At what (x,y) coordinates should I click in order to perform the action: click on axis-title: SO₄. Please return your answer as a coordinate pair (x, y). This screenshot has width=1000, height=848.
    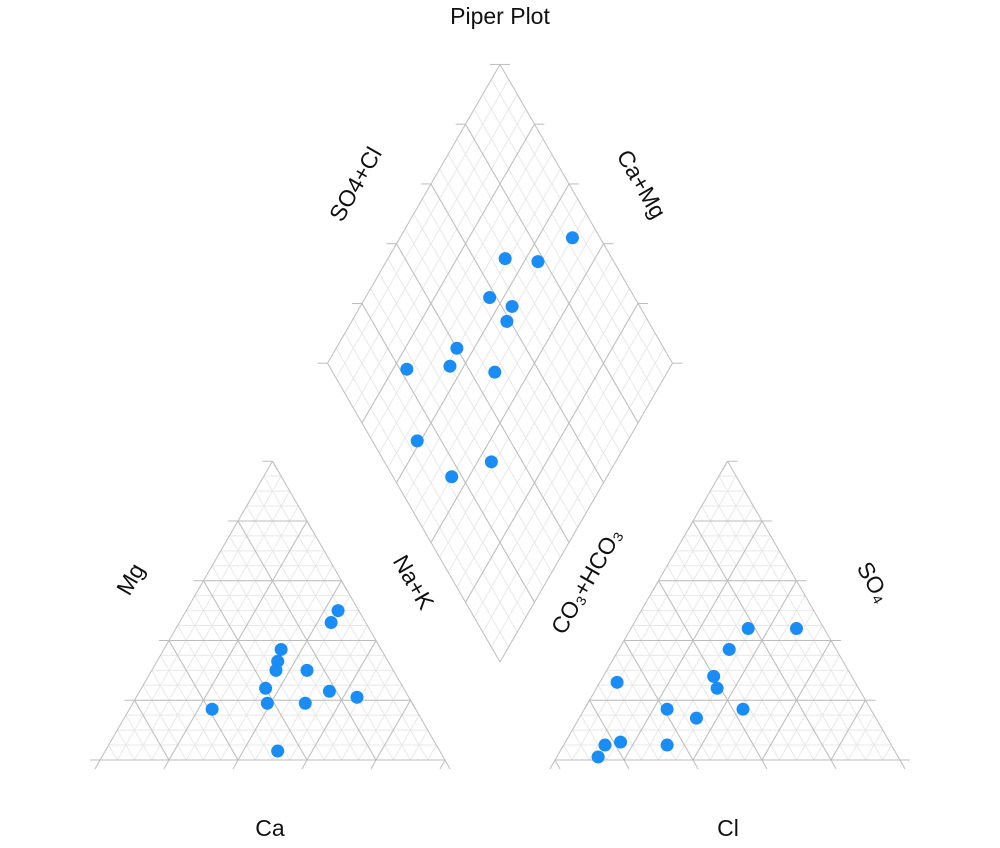
    Looking at the image, I should click on (874, 582).